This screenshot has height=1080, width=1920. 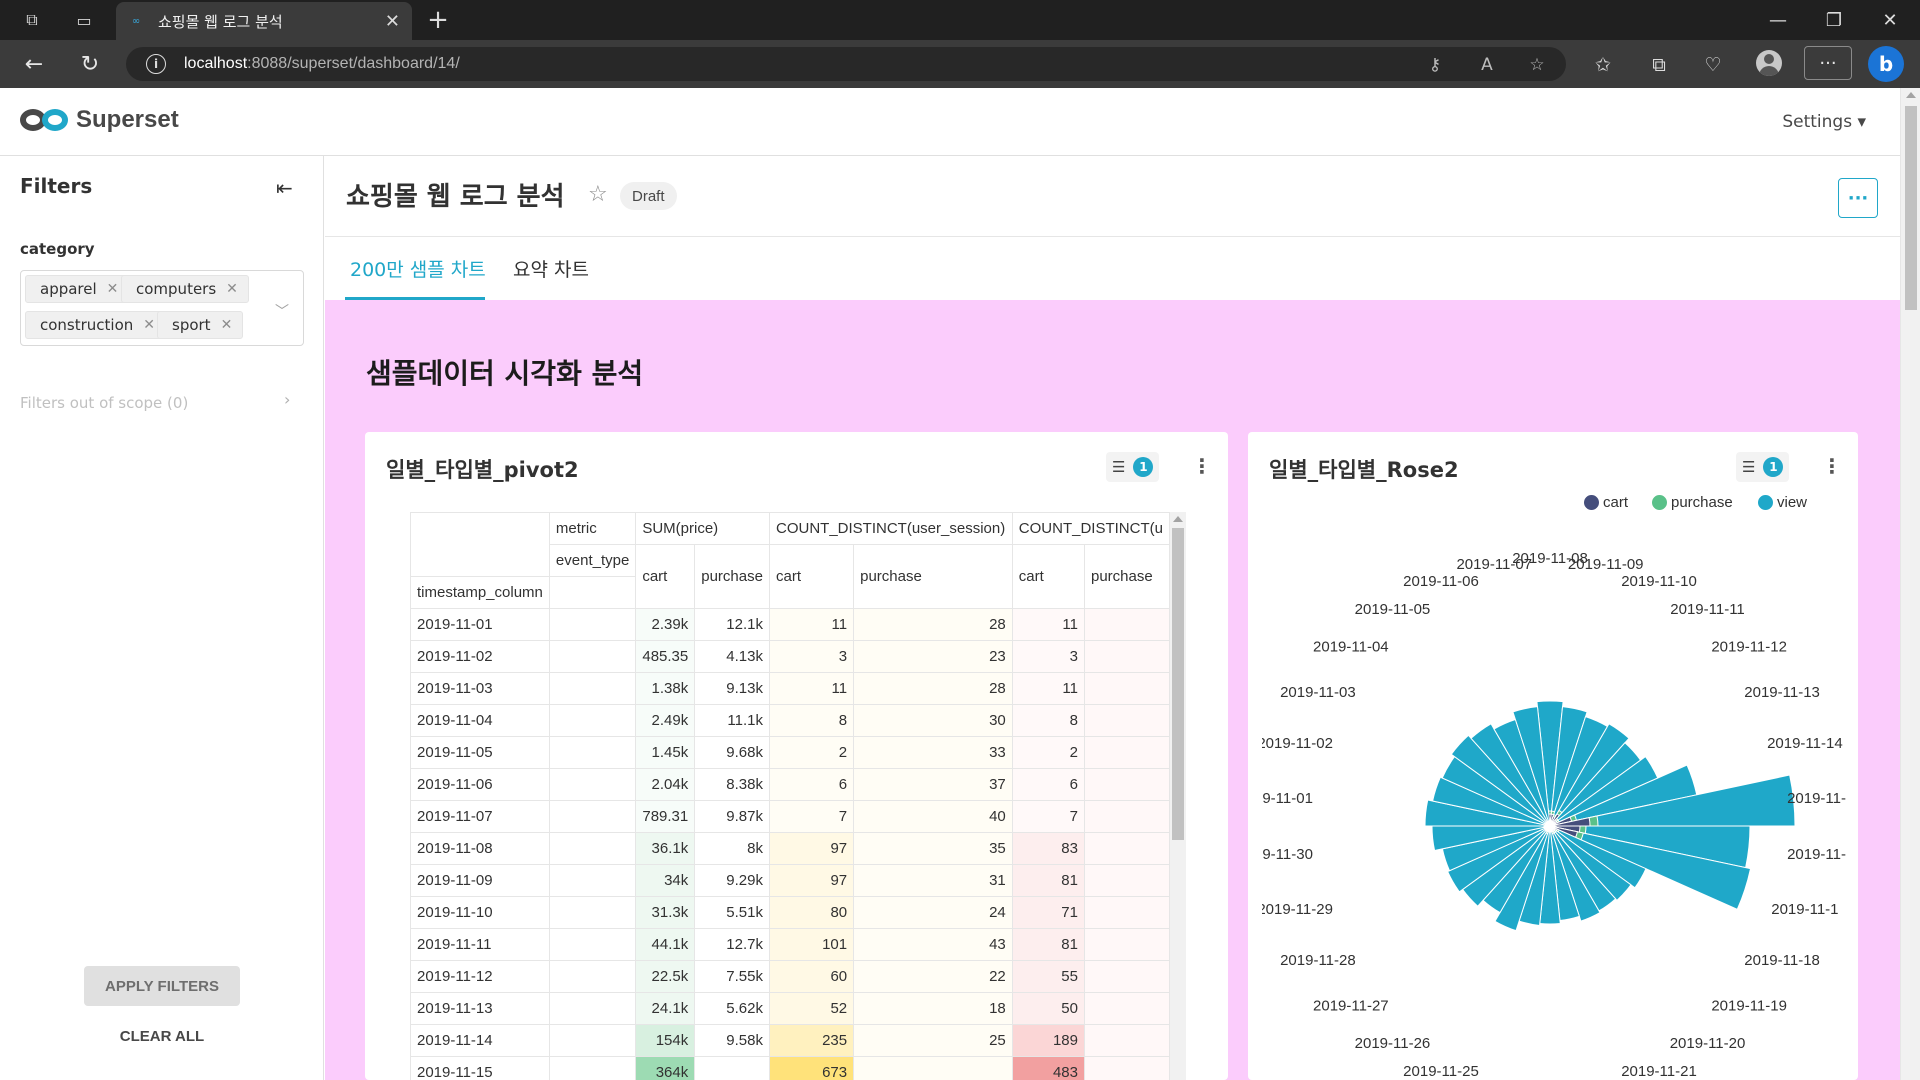 I want to click on pivot-row-header: timestamp_column, so click(x=480, y=592).